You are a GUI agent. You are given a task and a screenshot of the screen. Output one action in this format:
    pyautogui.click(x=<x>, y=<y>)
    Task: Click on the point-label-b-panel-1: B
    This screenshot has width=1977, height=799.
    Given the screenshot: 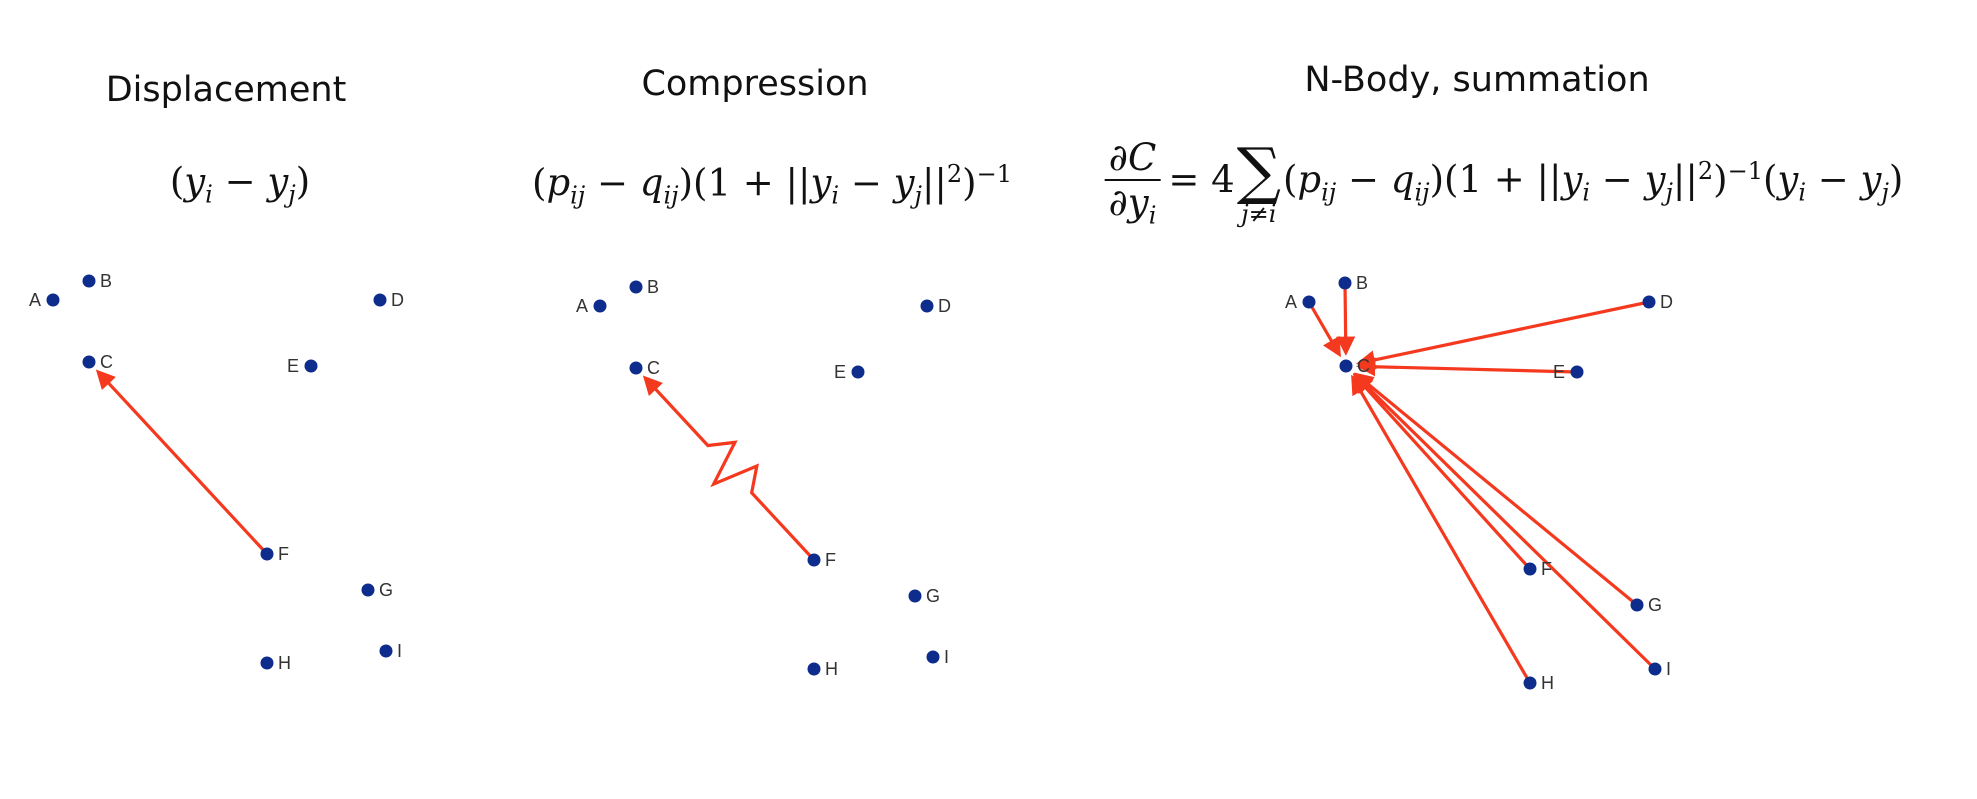 What is the action you would take?
    pyautogui.click(x=106, y=281)
    